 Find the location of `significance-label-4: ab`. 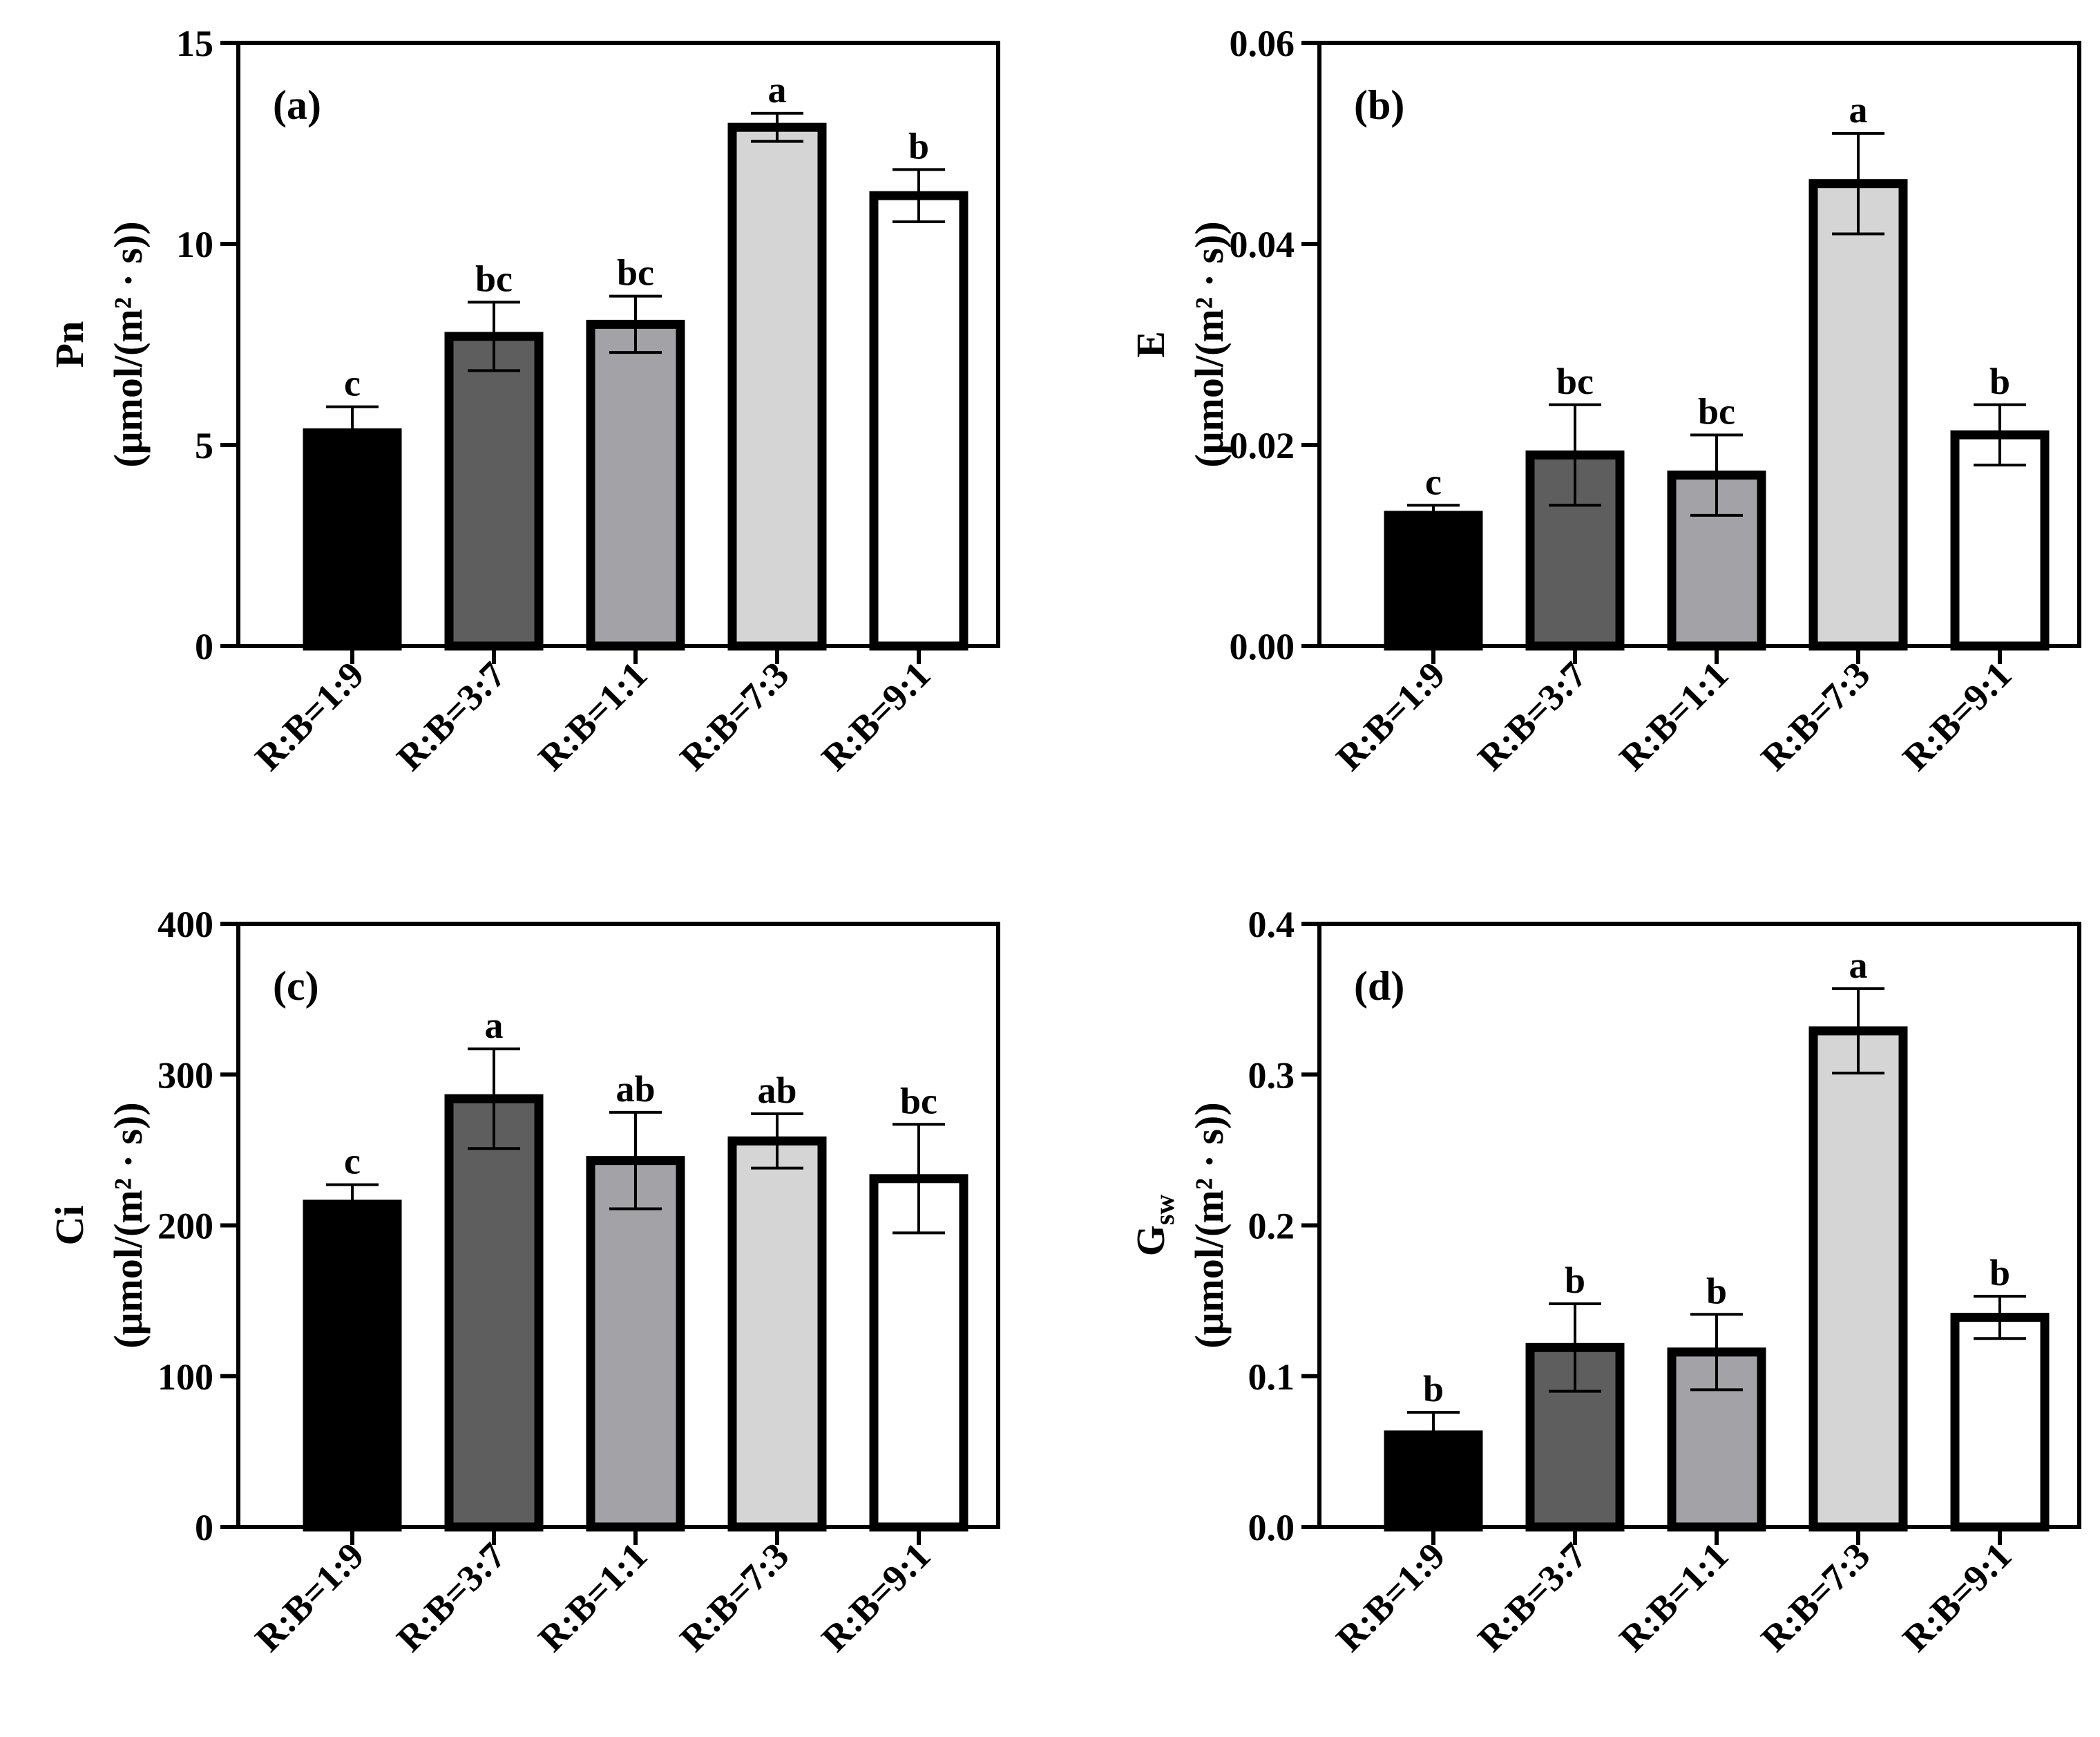

significance-label-4: ab is located at coordinates (776, 1090).